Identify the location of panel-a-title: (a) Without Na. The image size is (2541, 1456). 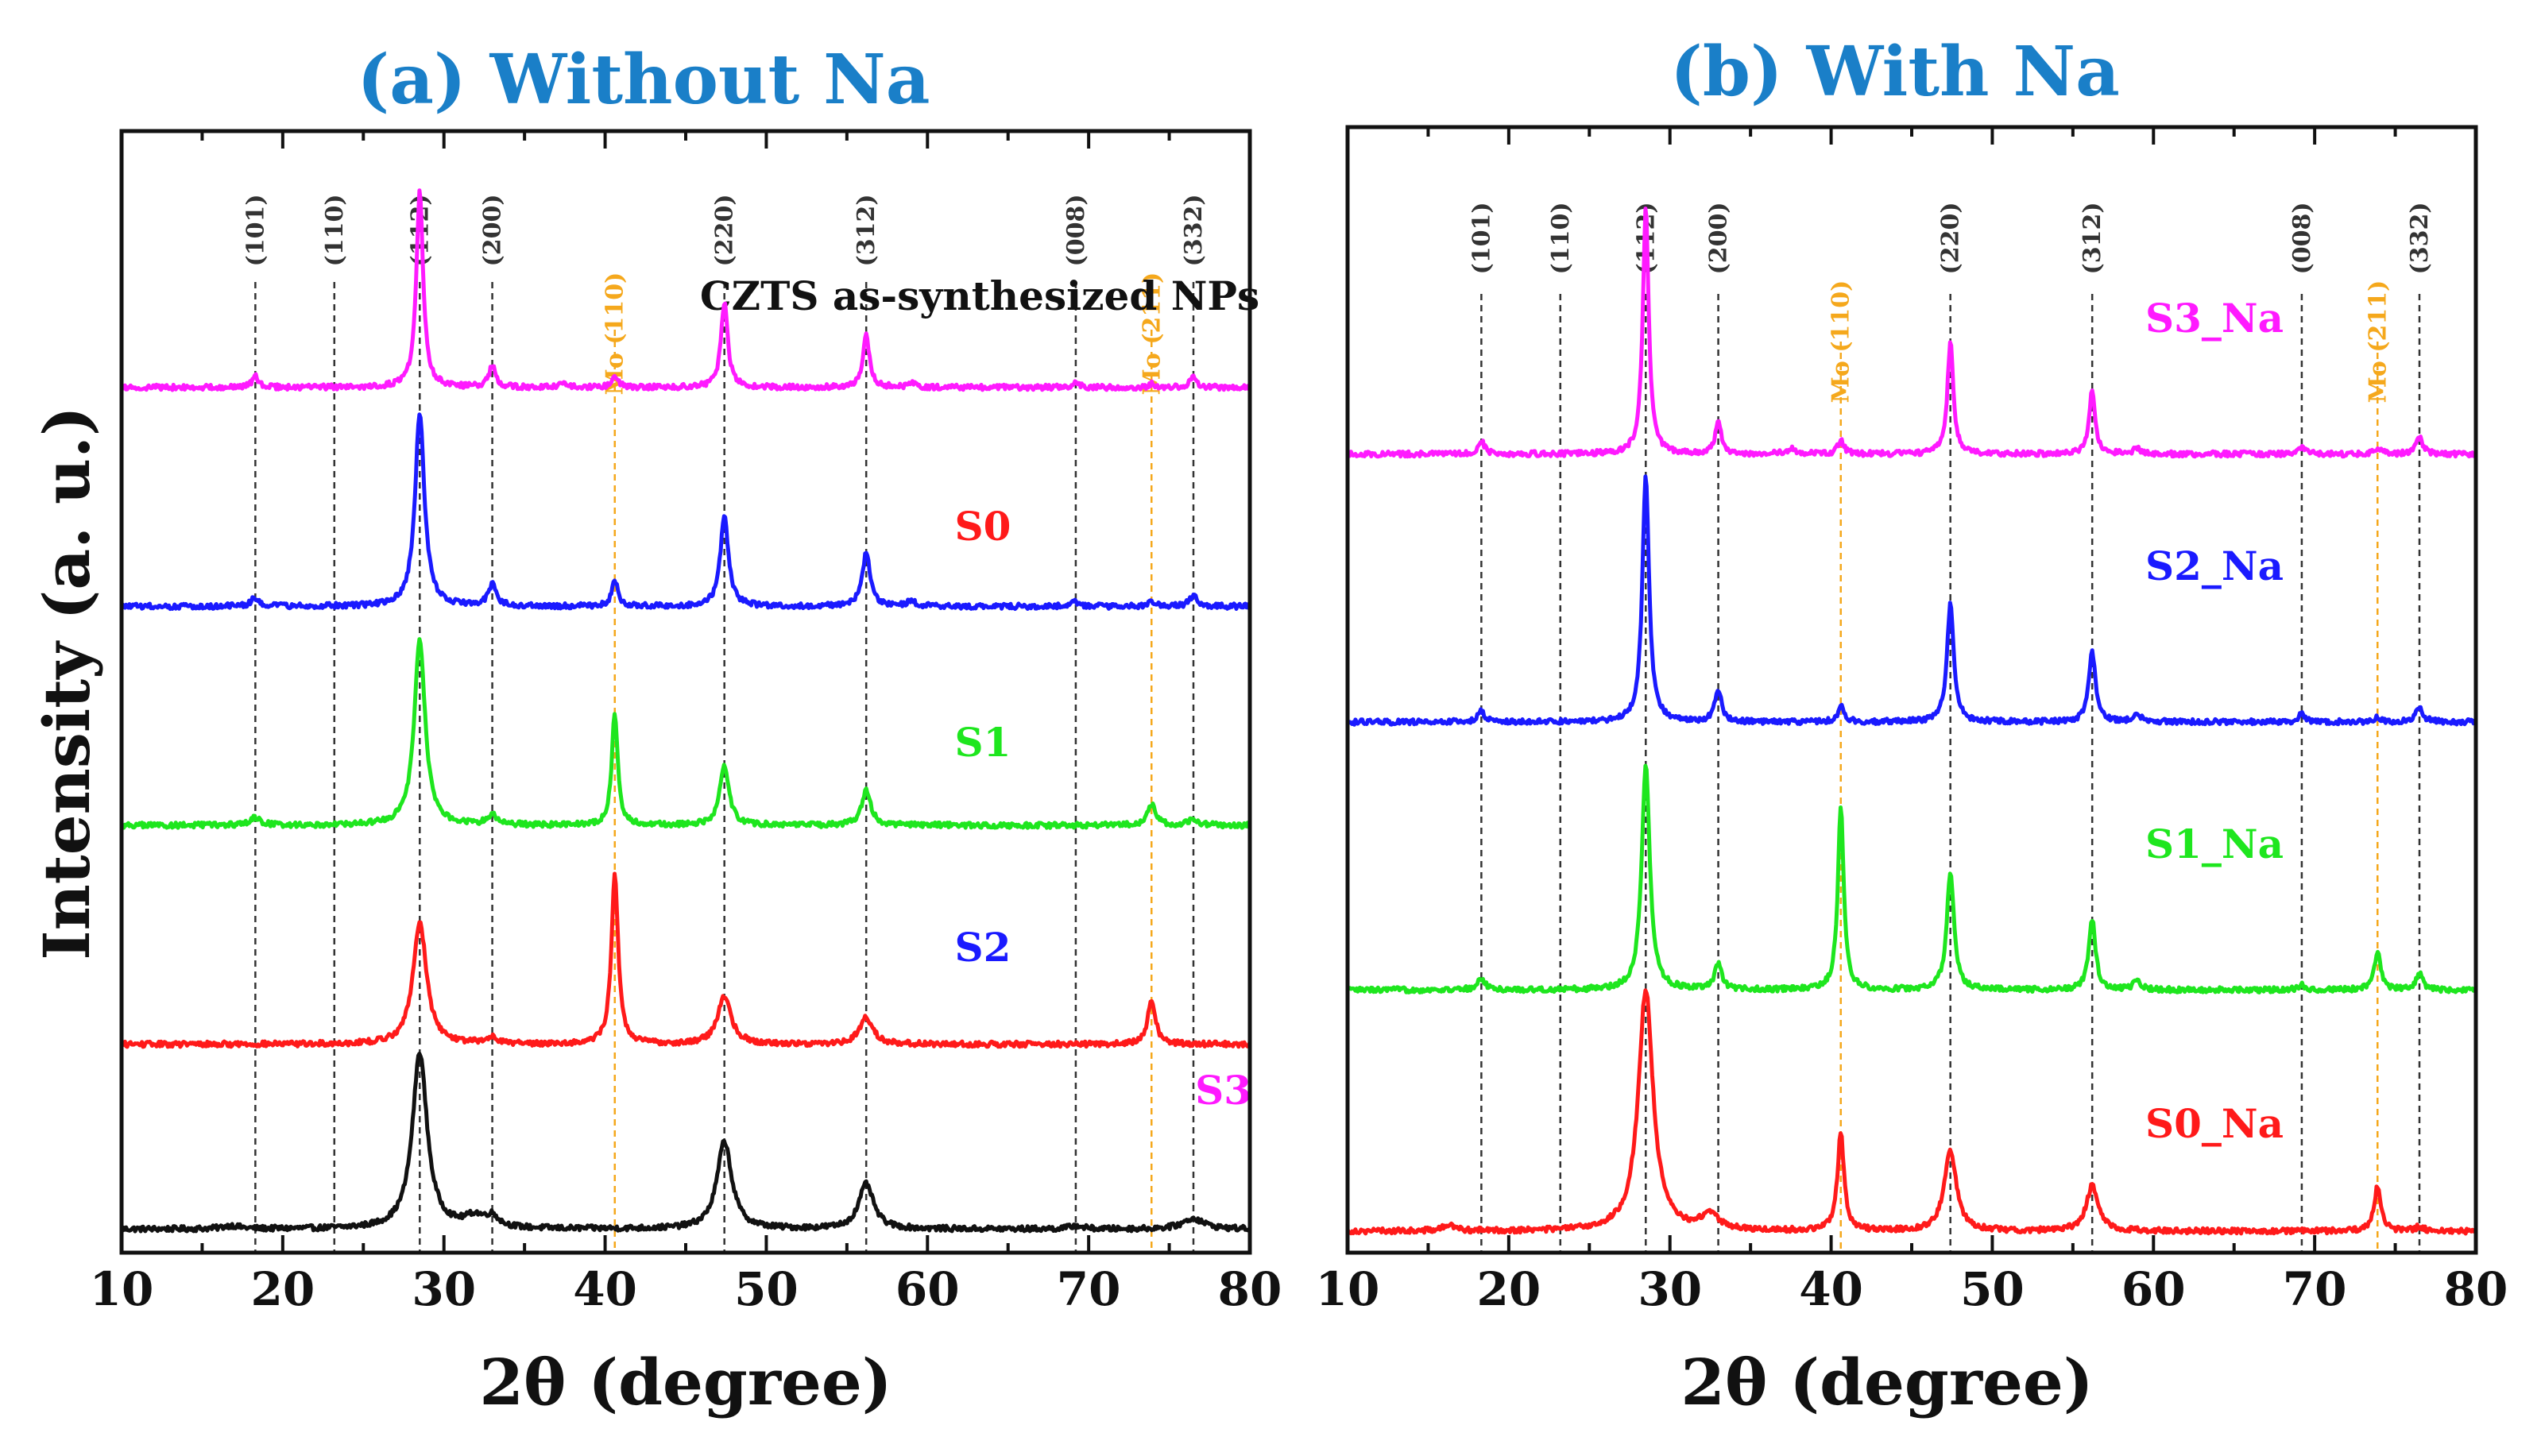
(644, 80).